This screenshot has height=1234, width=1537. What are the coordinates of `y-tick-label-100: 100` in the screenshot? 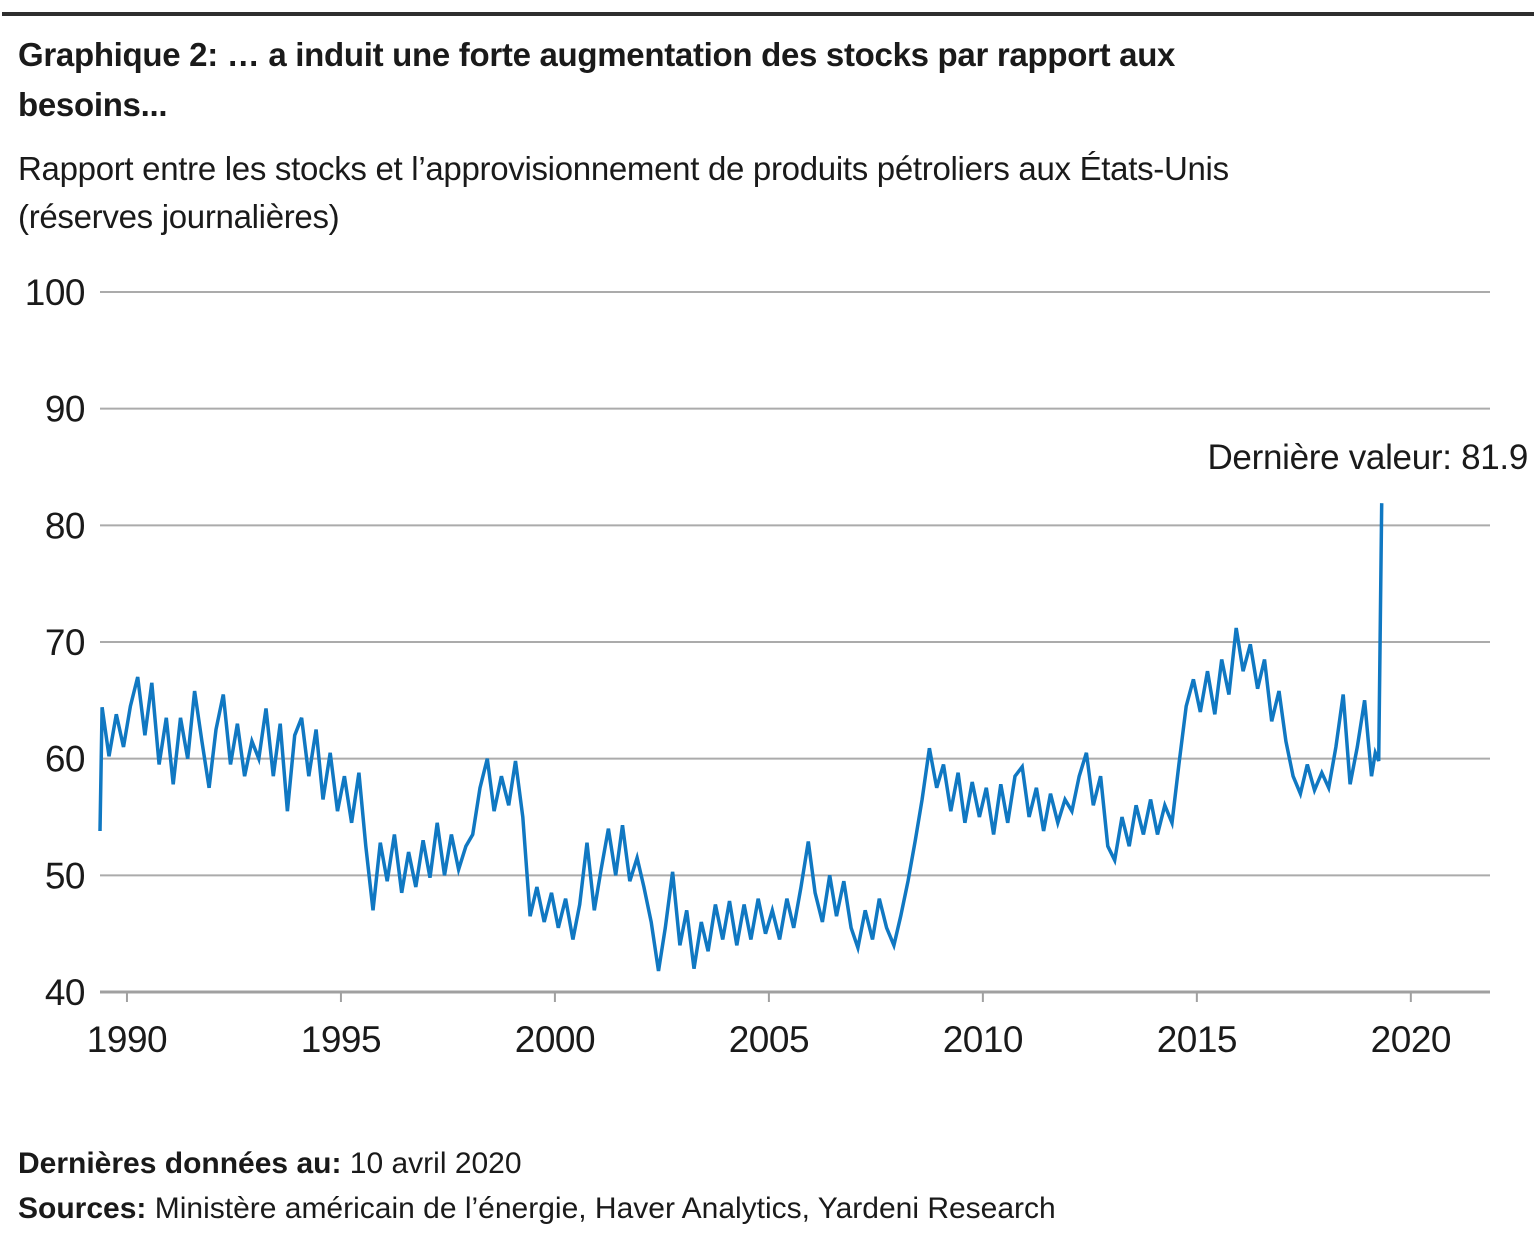 It's located at (55, 292).